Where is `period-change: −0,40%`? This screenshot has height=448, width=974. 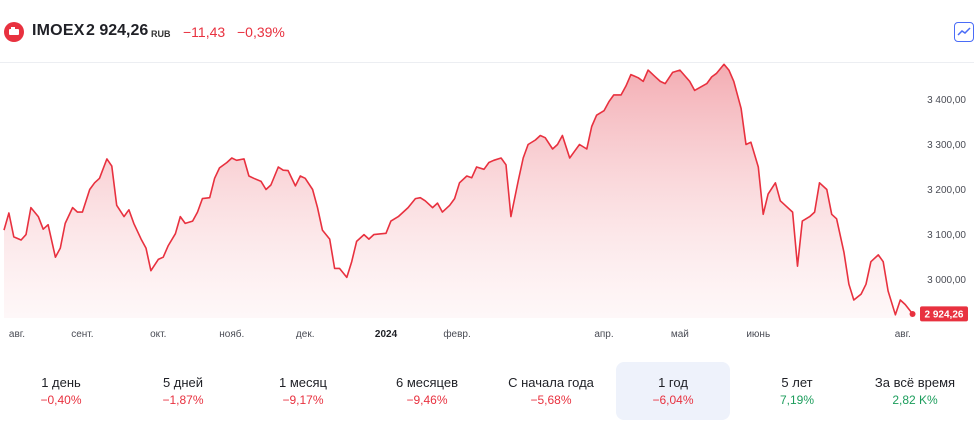 period-change: −0,40% is located at coordinates (61, 400).